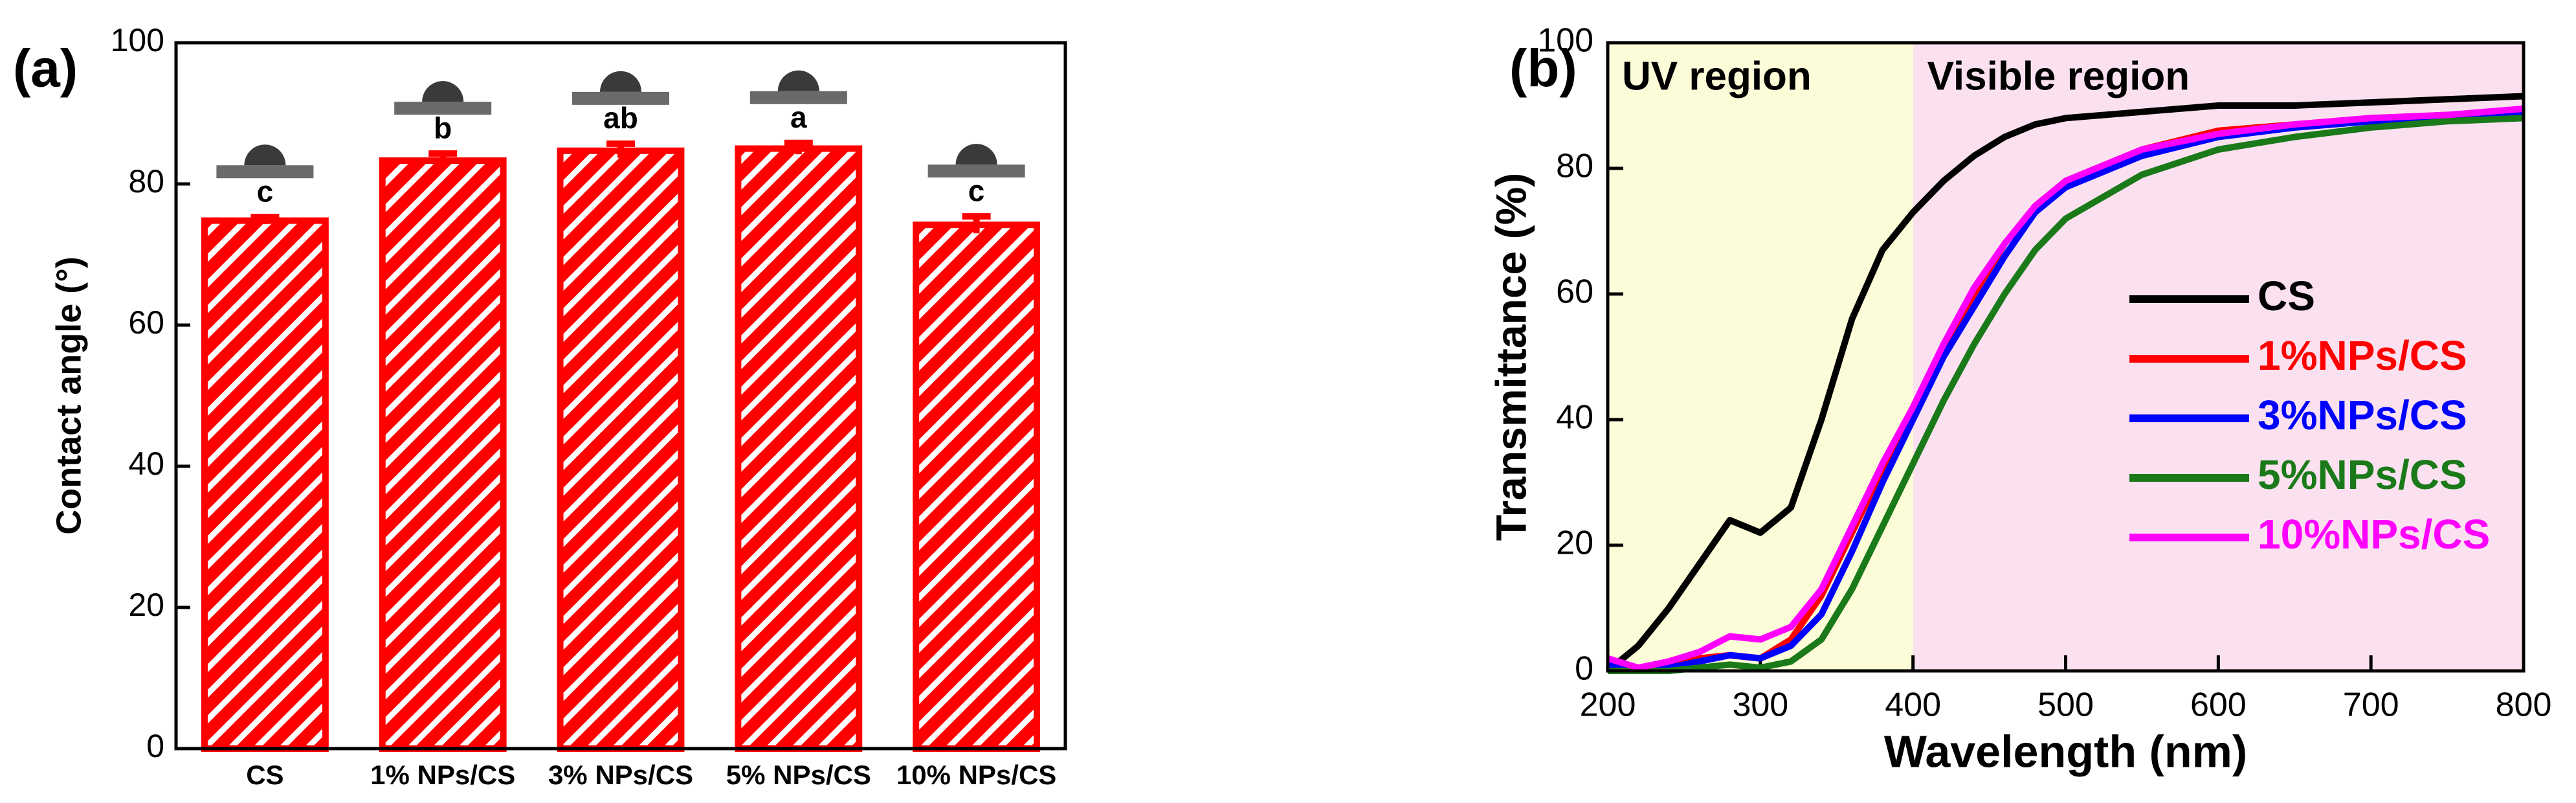  Describe the element at coordinates (2058, 76) in the screenshot. I see `region-label: Visible region` at that location.